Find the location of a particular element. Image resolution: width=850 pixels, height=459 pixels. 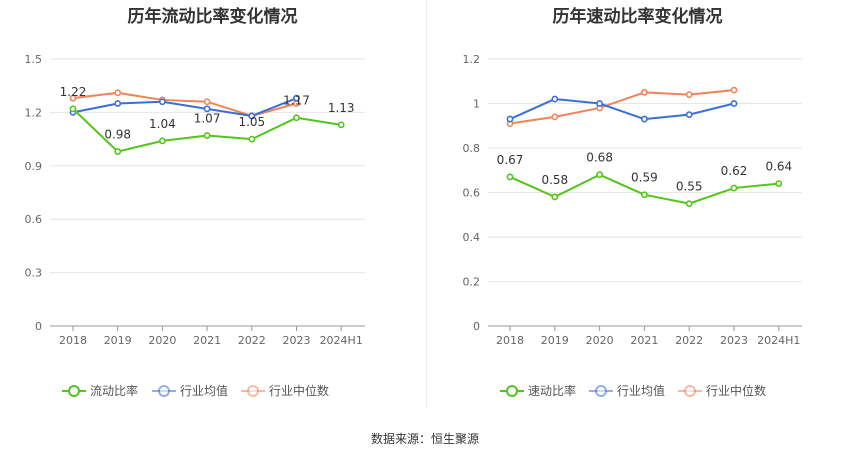

y-tick-label: 0.4 is located at coordinates (472, 237).